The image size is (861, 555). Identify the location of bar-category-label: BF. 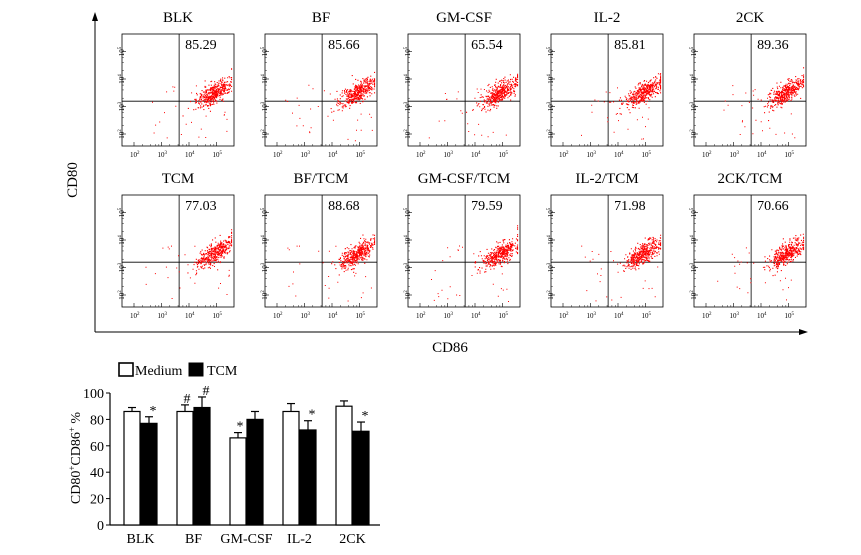
(193, 539).